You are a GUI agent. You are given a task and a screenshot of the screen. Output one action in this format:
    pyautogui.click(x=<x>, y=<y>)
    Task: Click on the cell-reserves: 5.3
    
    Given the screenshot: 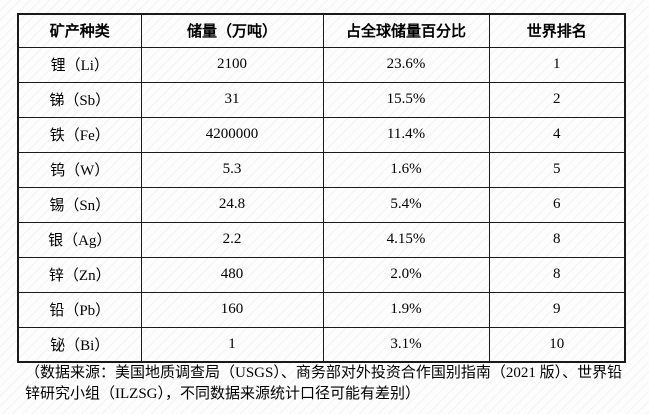 What is the action you would take?
    pyautogui.click(x=232, y=169)
    